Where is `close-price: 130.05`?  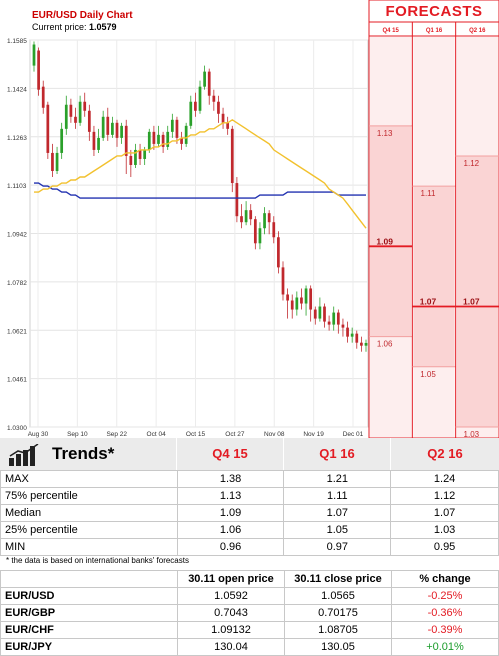 close-price: 130.05 is located at coordinates (338, 647).